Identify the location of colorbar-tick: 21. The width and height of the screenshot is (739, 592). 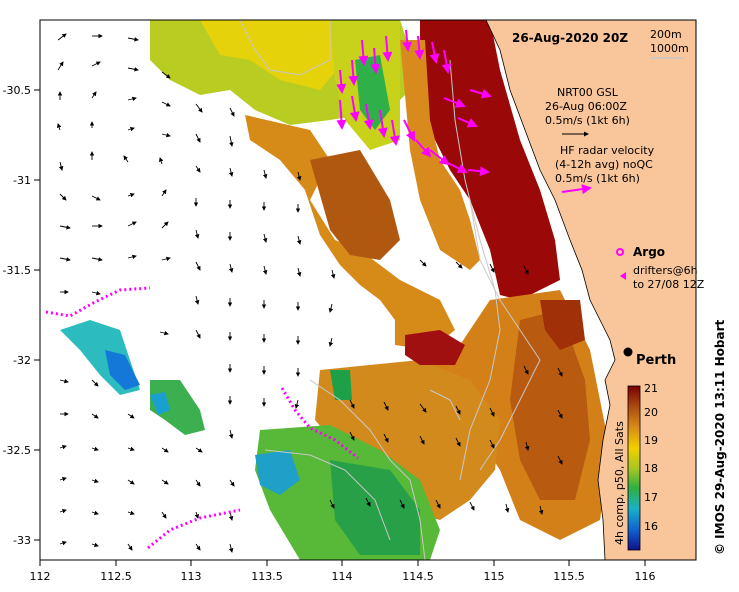
(651, 388).